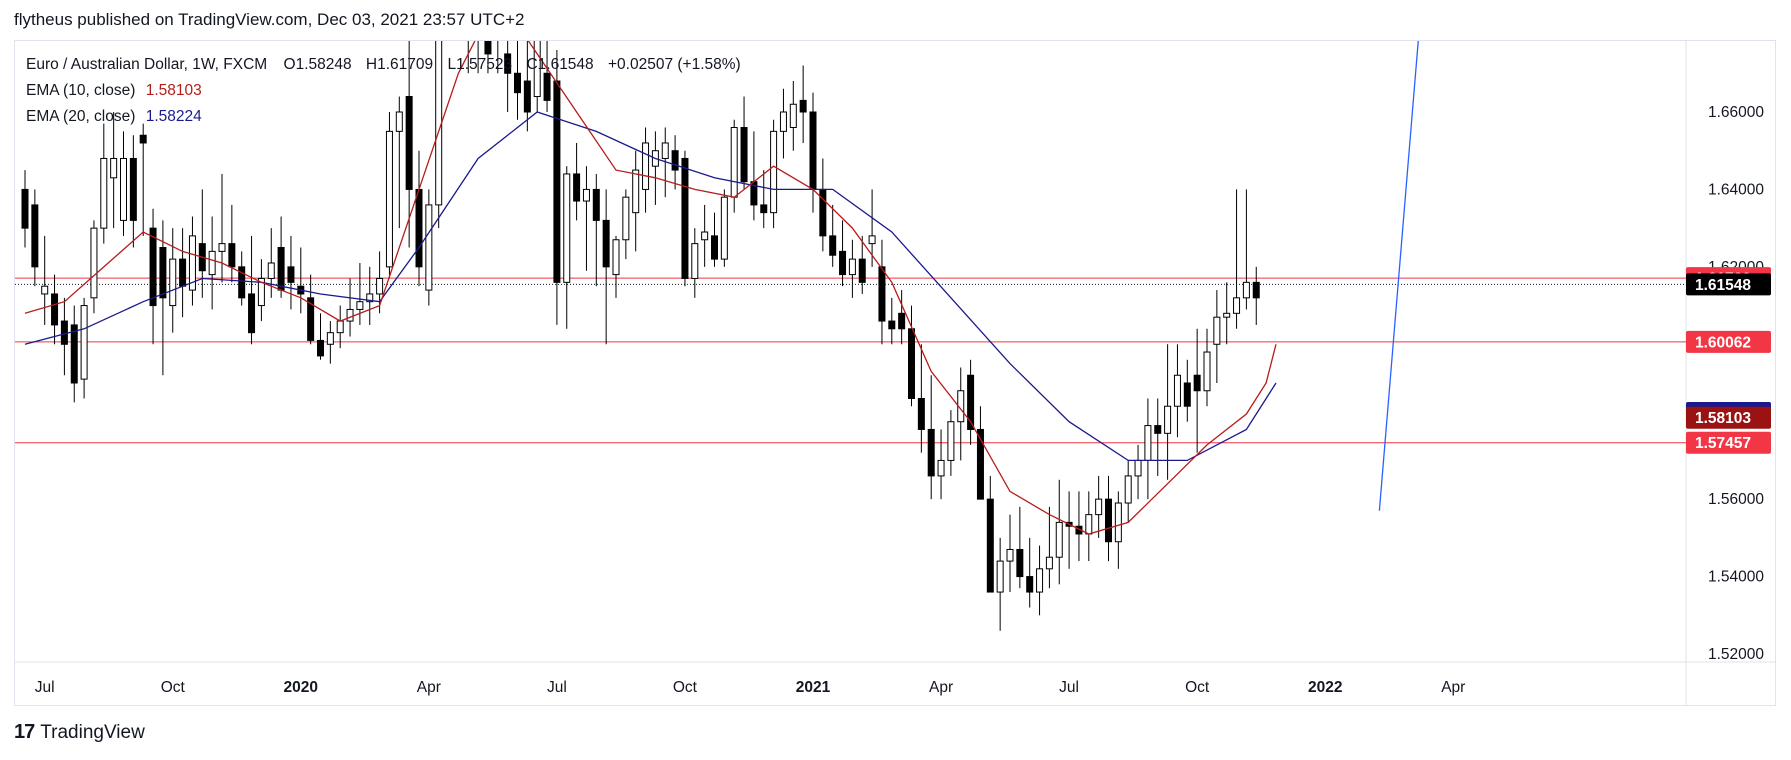 The height and width of the screenshot is (760, 1791). Describe the element at coordinates (1736, 577) in the screenshot. I see `y-tick-label: 1.54000` at that location.